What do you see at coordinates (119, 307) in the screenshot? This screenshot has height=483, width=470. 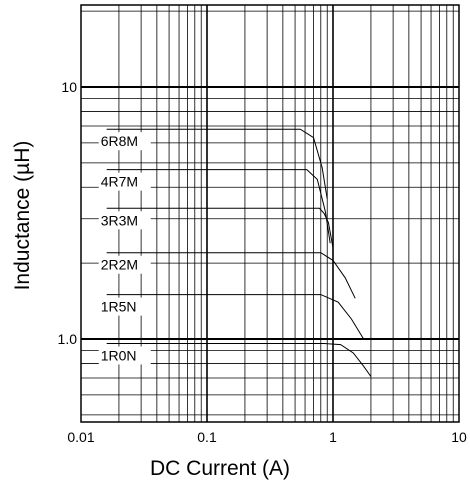 I see `series-label-1r5n: 1R5N` at bounding box center [119, 307].